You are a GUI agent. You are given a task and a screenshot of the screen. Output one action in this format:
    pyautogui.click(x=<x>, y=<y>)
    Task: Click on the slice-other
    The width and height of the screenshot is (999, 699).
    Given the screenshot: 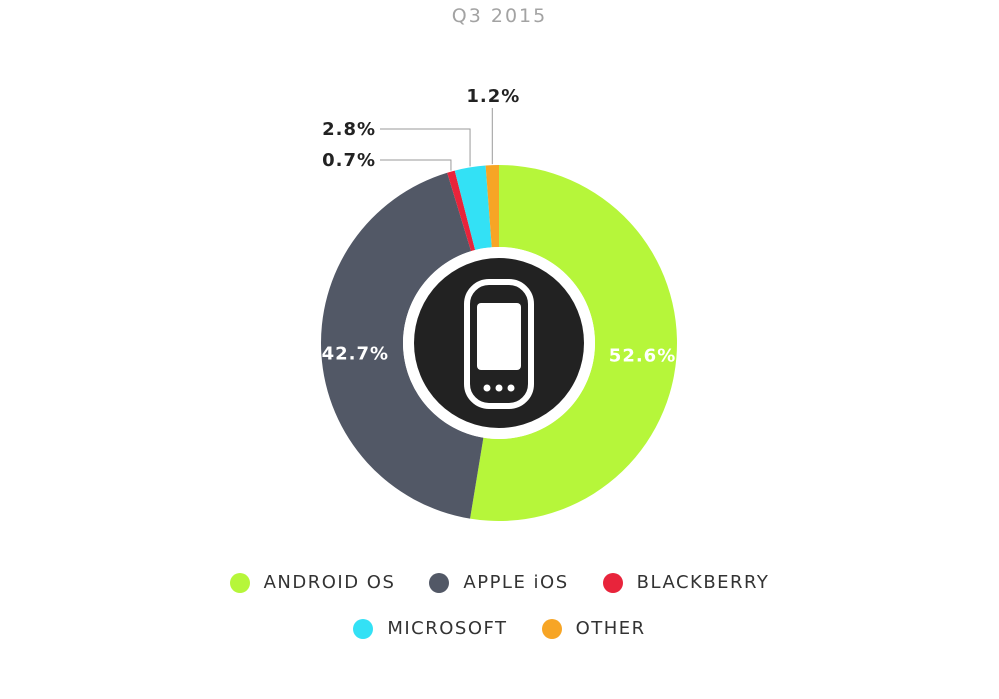 What is the action you would take?
    pyautogui.click(x=492, y=206)
    